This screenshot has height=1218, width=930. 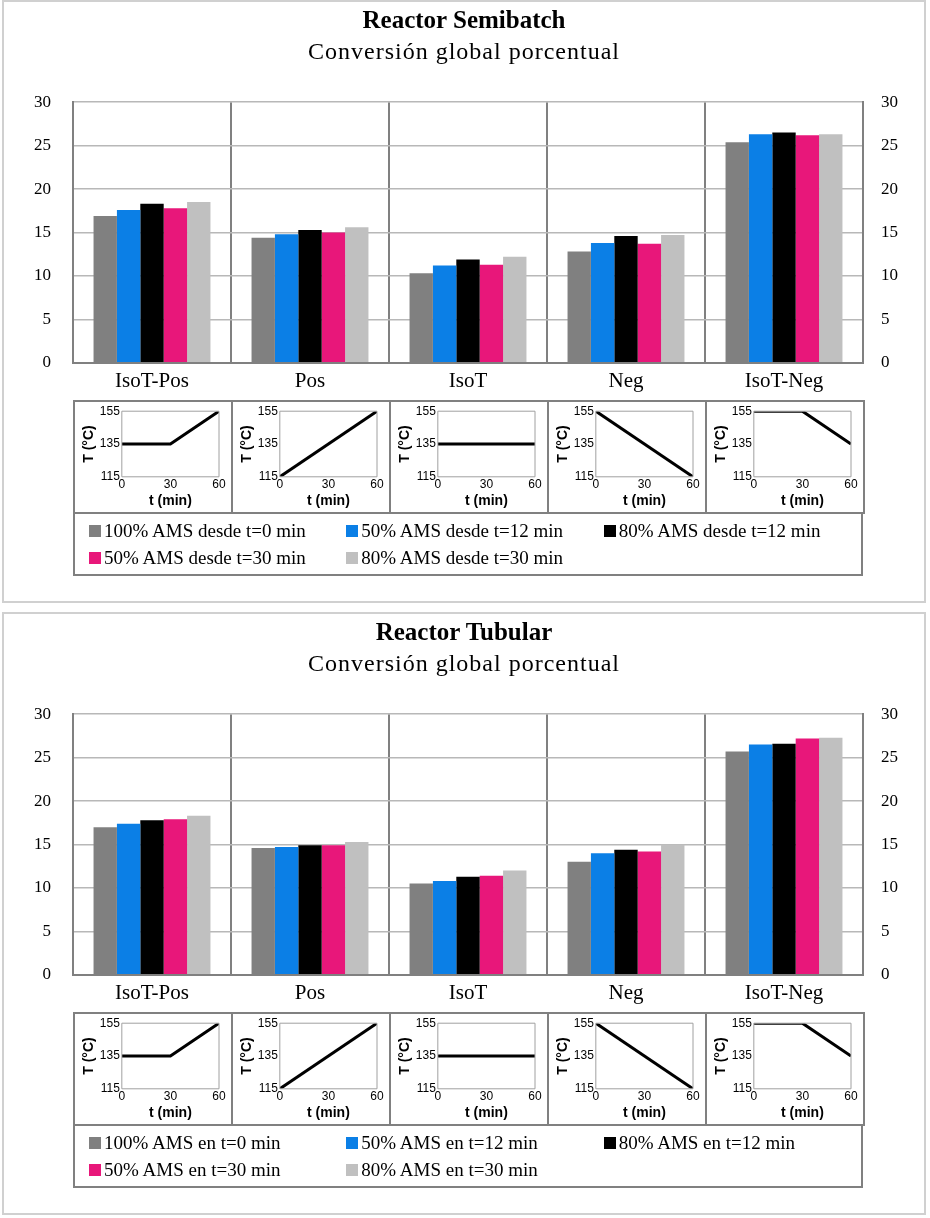 I want to click on y2-tick-label: 15, so click(x=889, y=231).